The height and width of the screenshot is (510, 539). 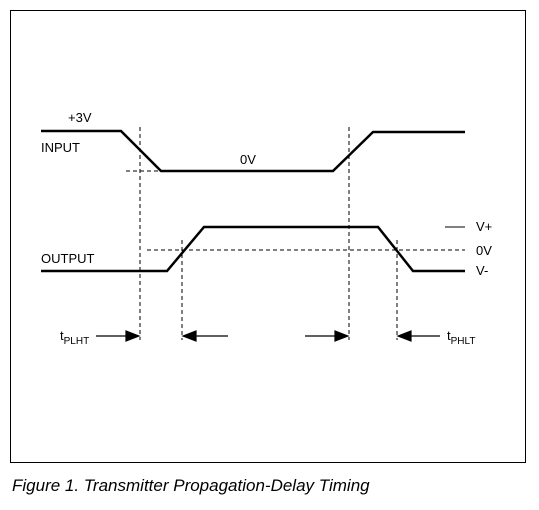 I want to click on tplht-arrowhead, so click(x=133, y=336).